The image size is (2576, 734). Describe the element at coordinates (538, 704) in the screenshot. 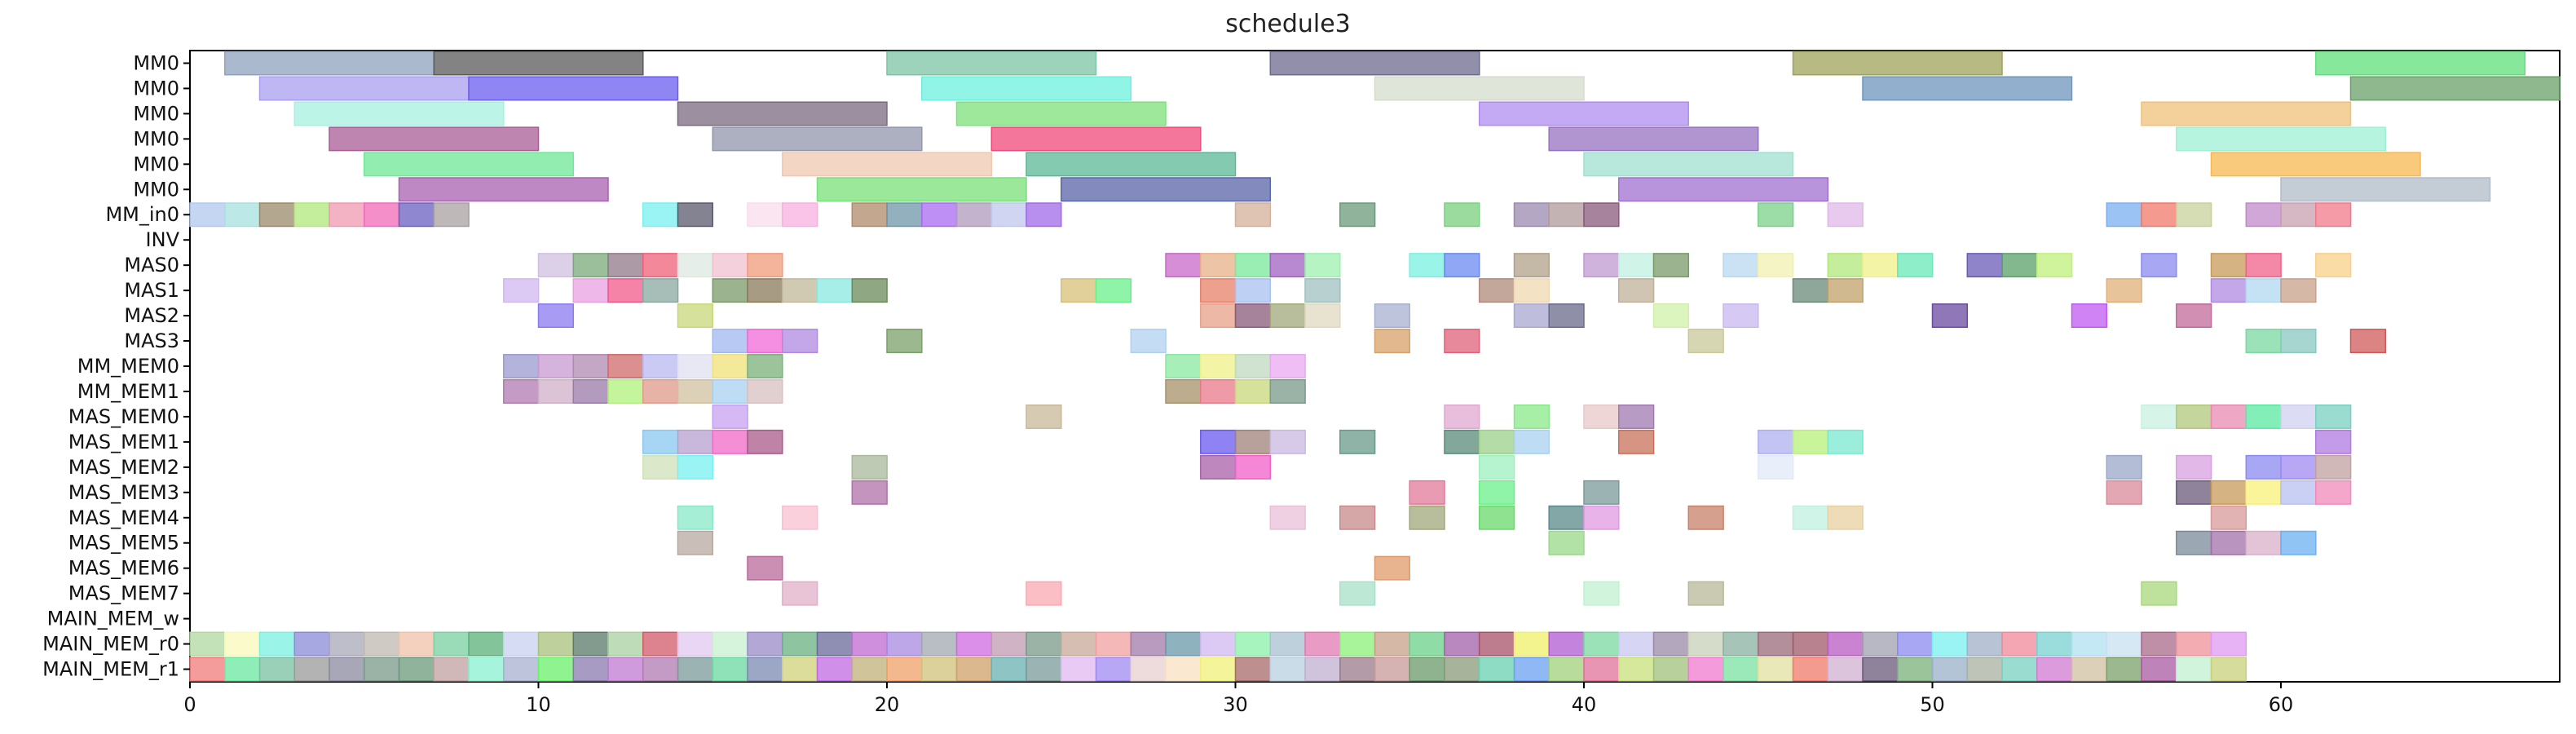

I see `x-tick-label: 10` at that location.